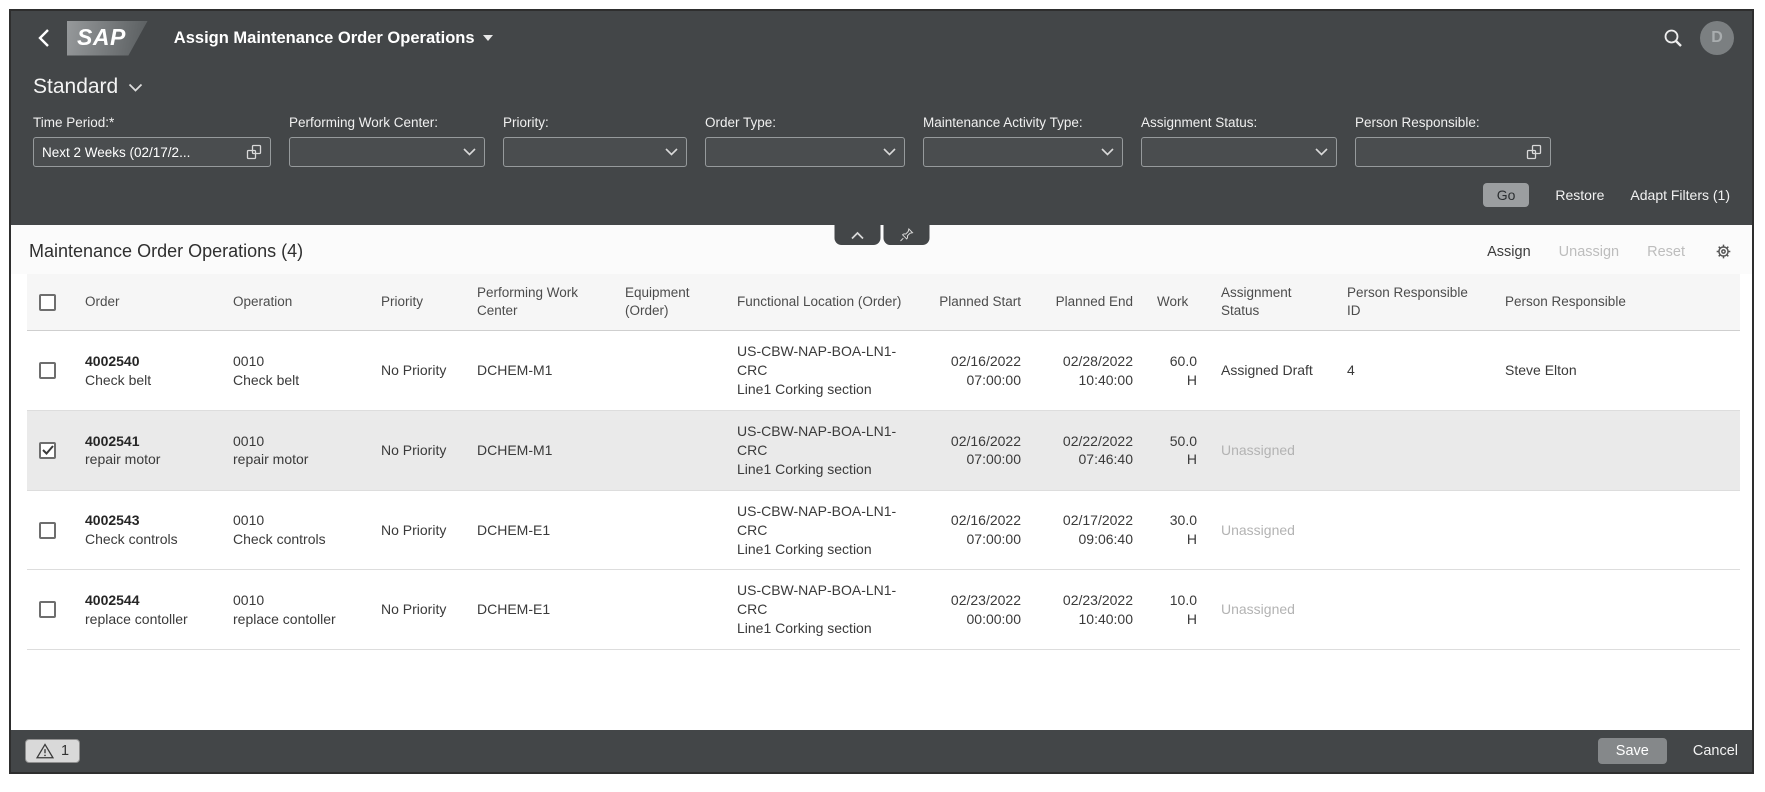 This screenshot has width=1765, height=792. I want to click on priority-label: Priority:, so click(526, 122).